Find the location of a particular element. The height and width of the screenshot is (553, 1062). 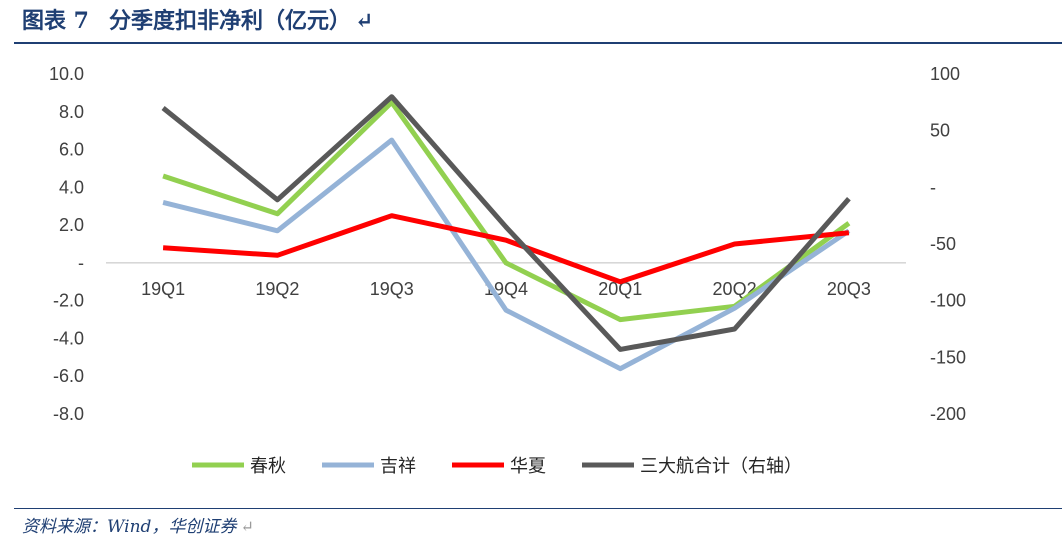

y-right-tick-label: -150 is located at coordinates (948, 357).